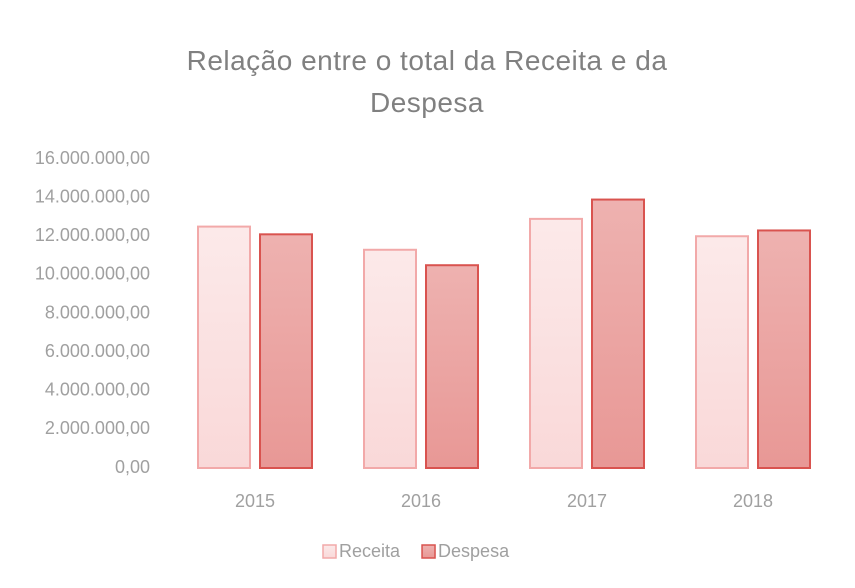  I want to click on x-tick-label: 2018, so click(753, 501).